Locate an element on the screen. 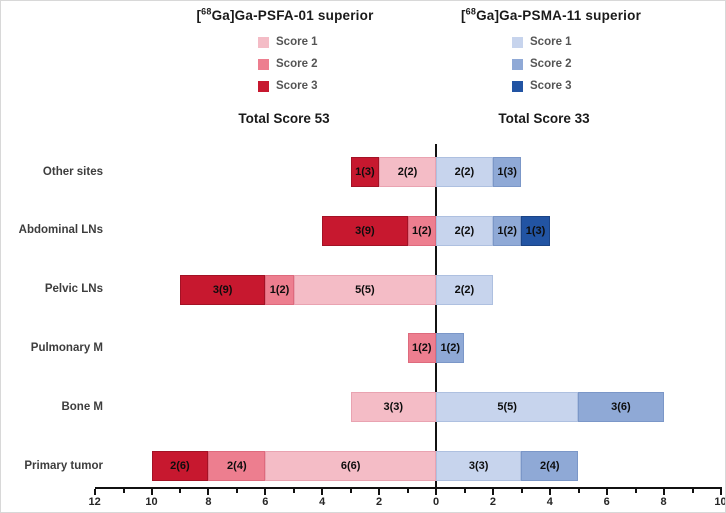 The height and width of the screenshot is (513, 726). legend-left: Score 1 Score 2 Score 3 is located at coordinates (288, 64).